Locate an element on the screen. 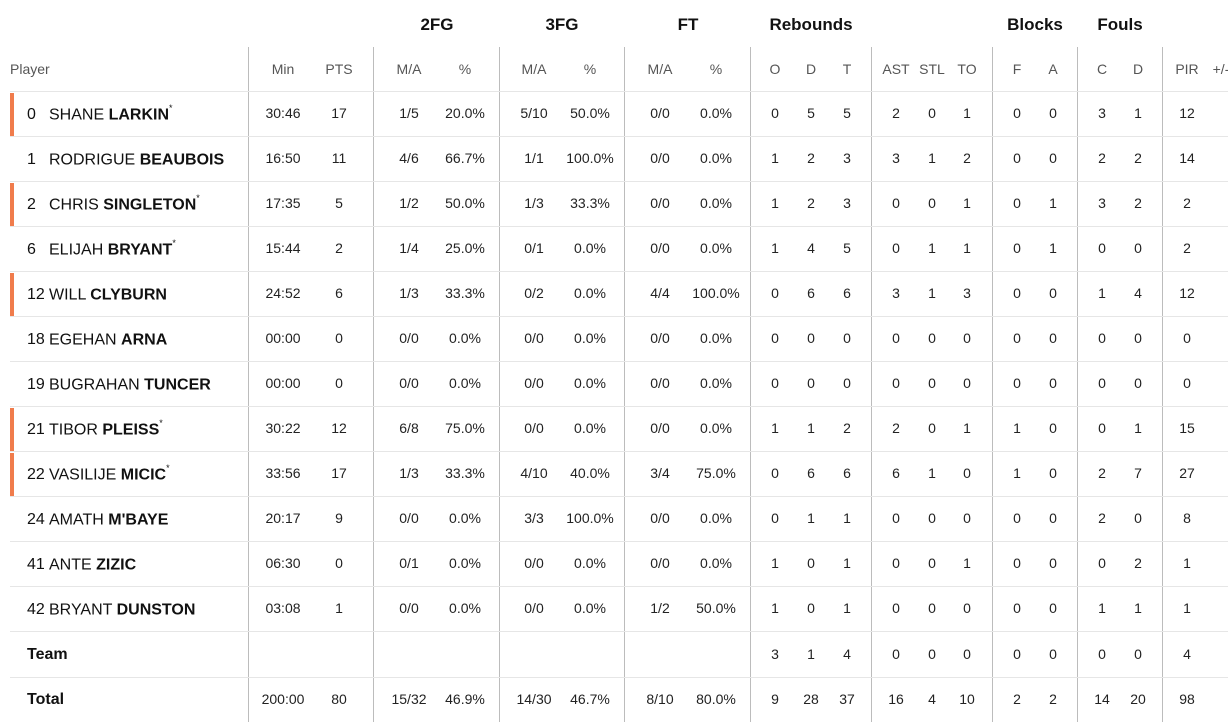  player-number: 19 is located at coordinates (36, 385).